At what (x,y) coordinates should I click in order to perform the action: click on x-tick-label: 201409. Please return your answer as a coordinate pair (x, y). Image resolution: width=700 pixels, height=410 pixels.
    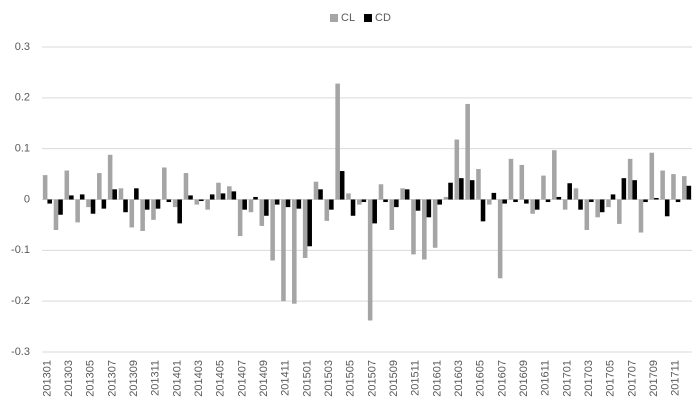
    Looking at the image, I should click on (264, 378).